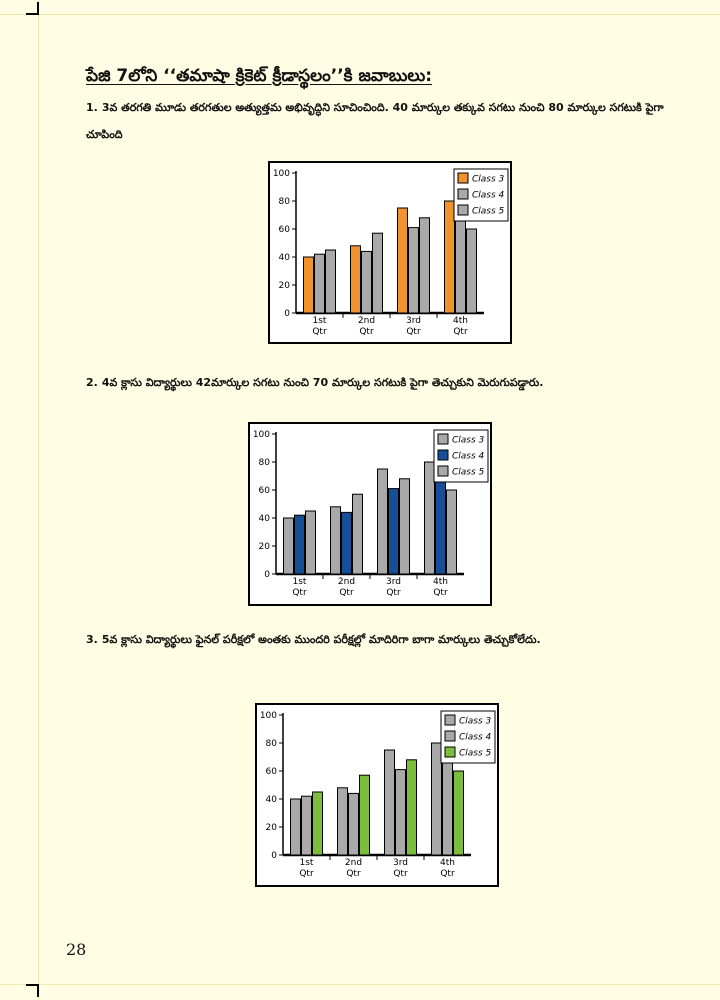 The image size is (720, 1000). What do you see at coordinates (360, 984) in the screenshot?
I see `trim-line-bottom` at bounding box center [360, 984].